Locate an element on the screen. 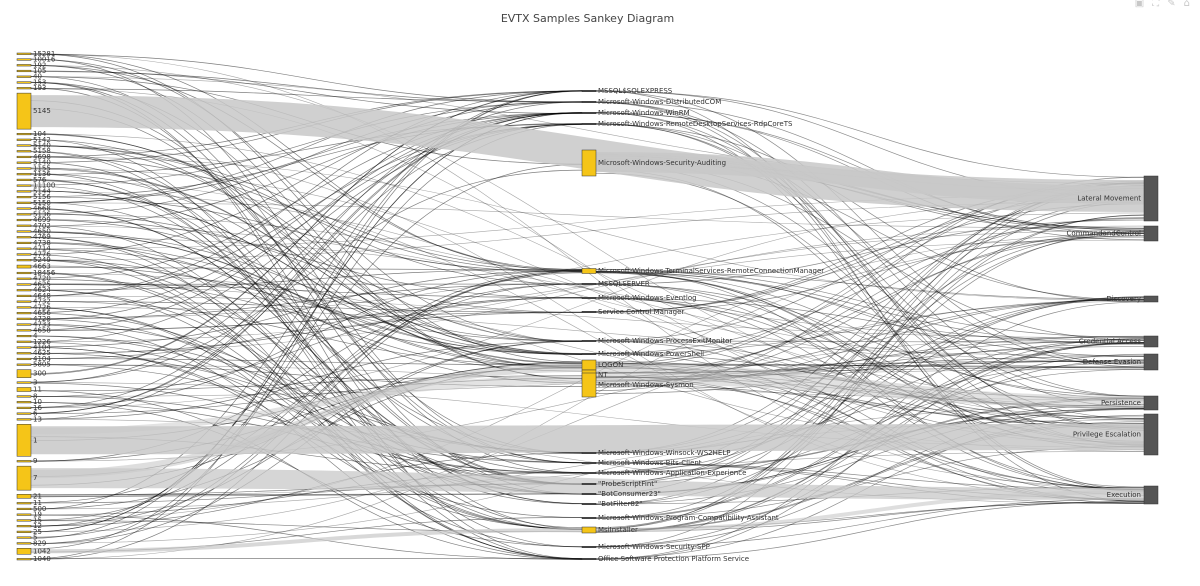 The image size is (1200, 586). zoom-icon: ⛶ is located at coordinates (1156, 4).